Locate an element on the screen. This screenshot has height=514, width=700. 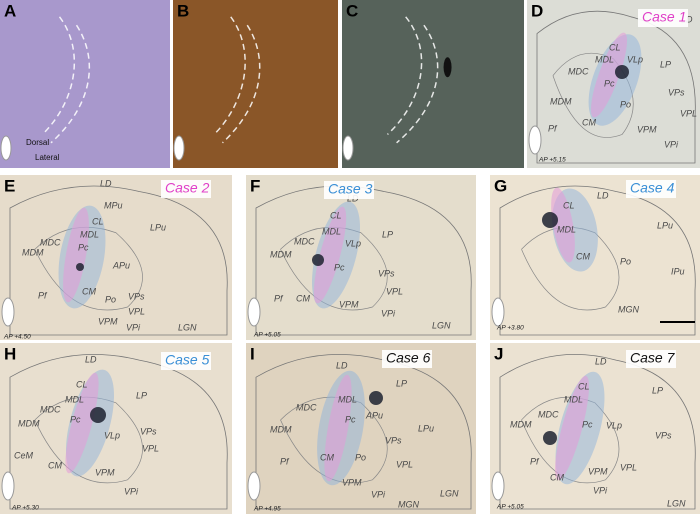
panel-letter: A is located at coordinates (10, 10).